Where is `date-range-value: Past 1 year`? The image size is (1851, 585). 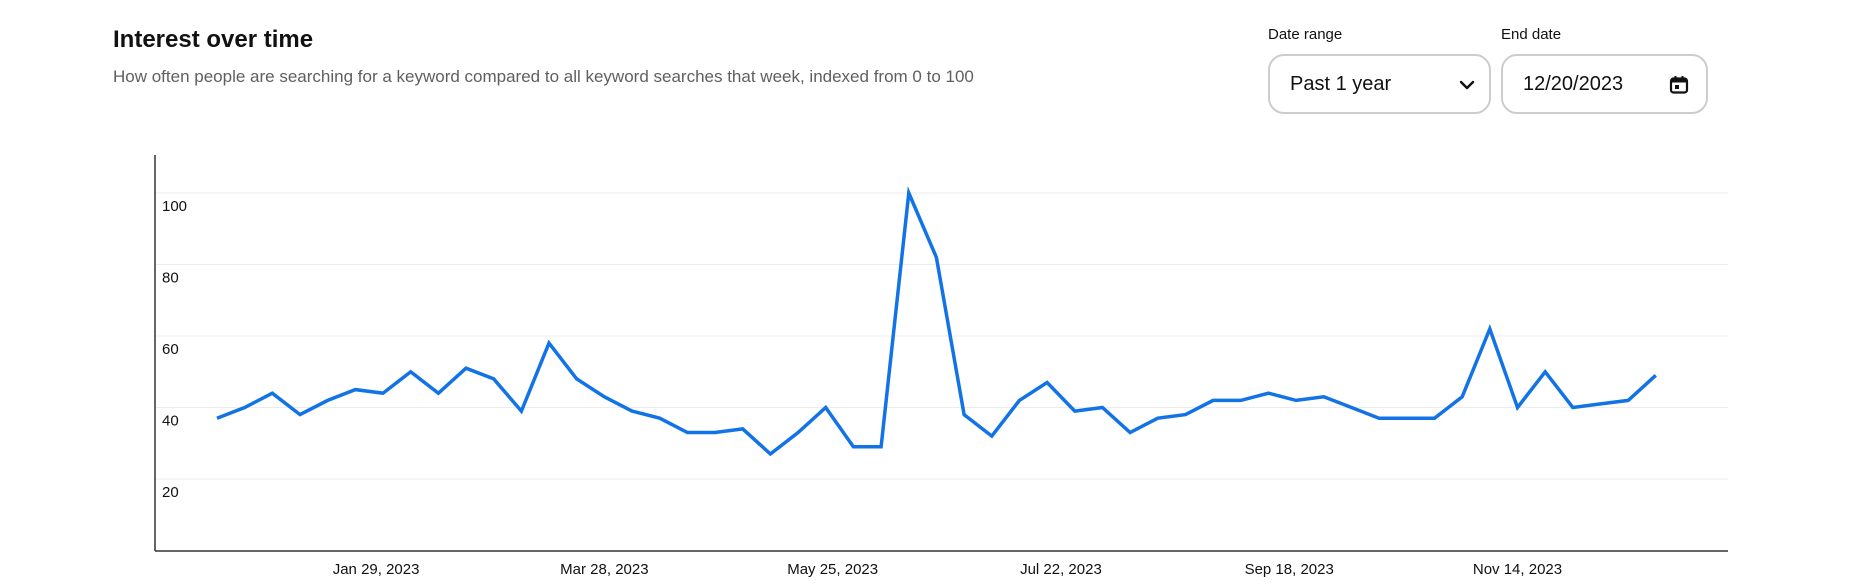
date-range-value: Past 1 year is located at coordinates (1341, 83).